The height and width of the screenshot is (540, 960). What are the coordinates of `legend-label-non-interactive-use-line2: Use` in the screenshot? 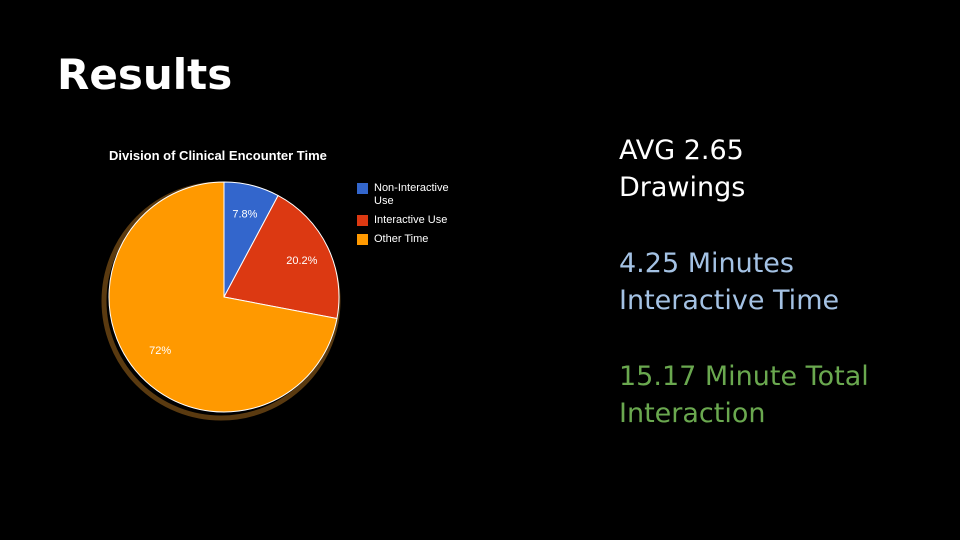 It's located at (384, 201).